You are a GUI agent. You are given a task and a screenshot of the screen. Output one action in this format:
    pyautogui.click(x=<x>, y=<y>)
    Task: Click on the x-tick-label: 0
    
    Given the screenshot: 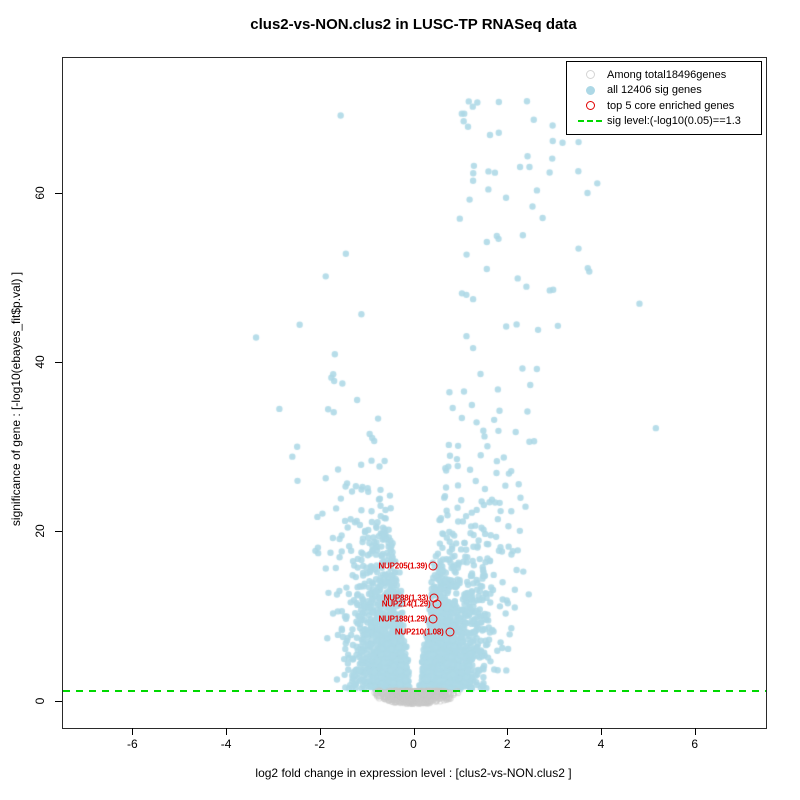 What is the action you would take?
    pyautogui.click(x=413, y=744)
    